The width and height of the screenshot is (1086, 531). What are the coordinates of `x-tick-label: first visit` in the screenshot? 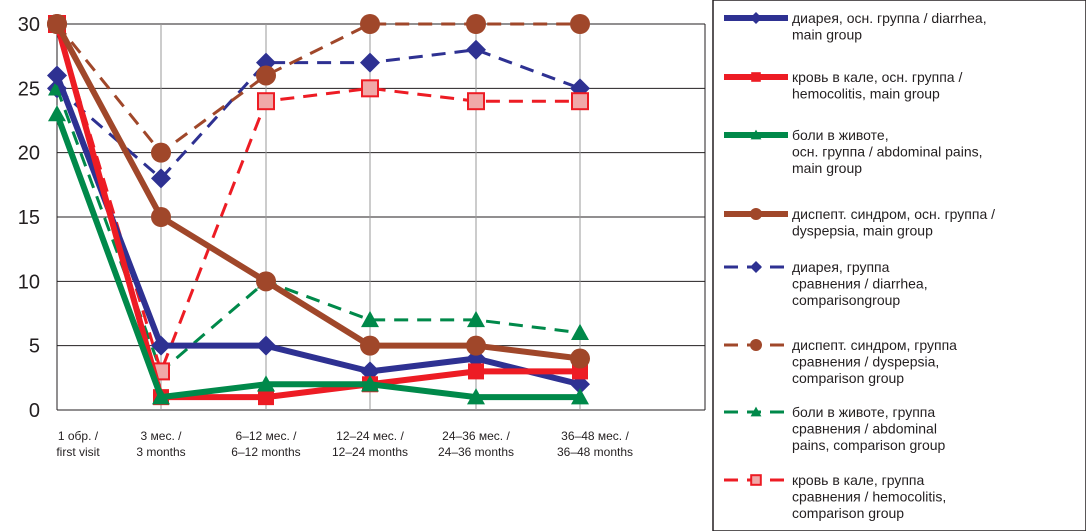 It's located at (78, 452).